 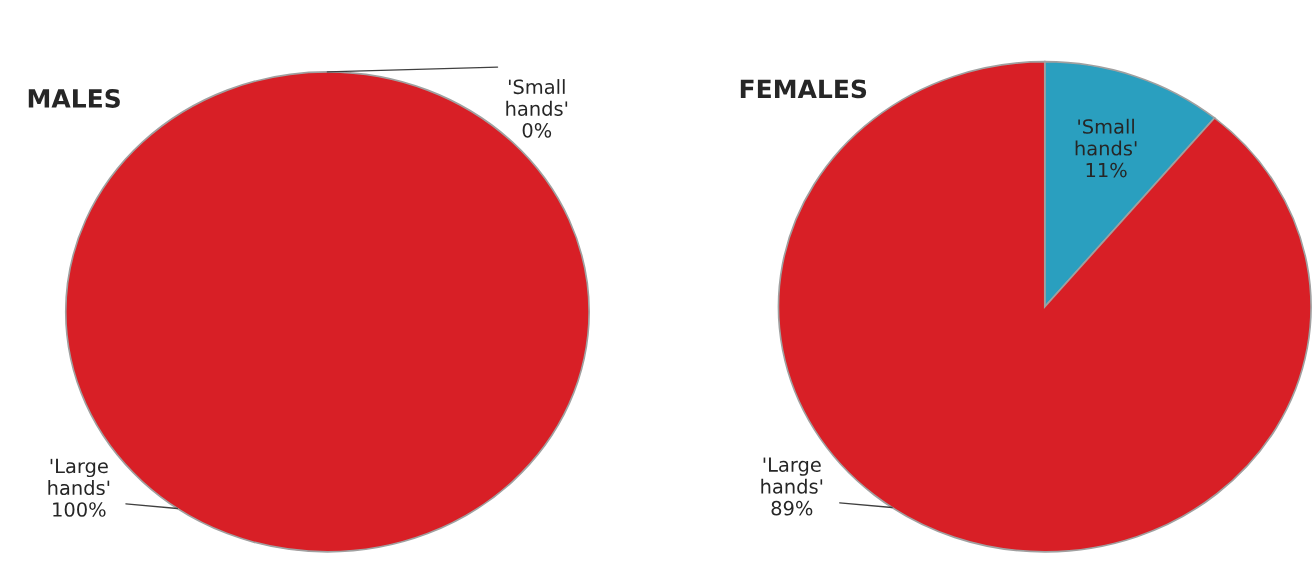 I want to click on slice-label: 'Small hands', so click(x=1106, y=137).